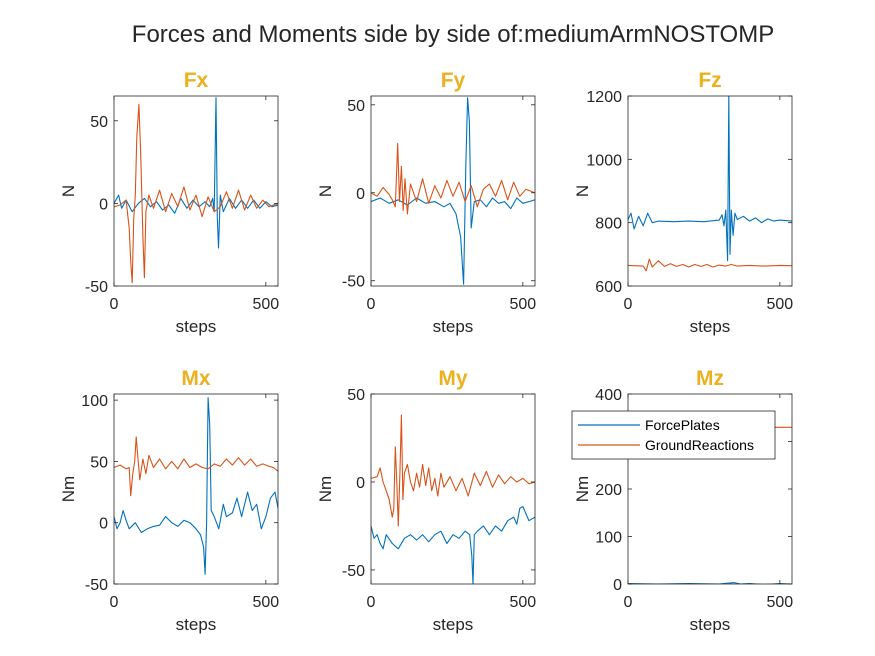  What do you see at coordinates (196, 80) in the screenshot?
I see `subplot-title-fx: Fx` at bounding box center [196, 80].